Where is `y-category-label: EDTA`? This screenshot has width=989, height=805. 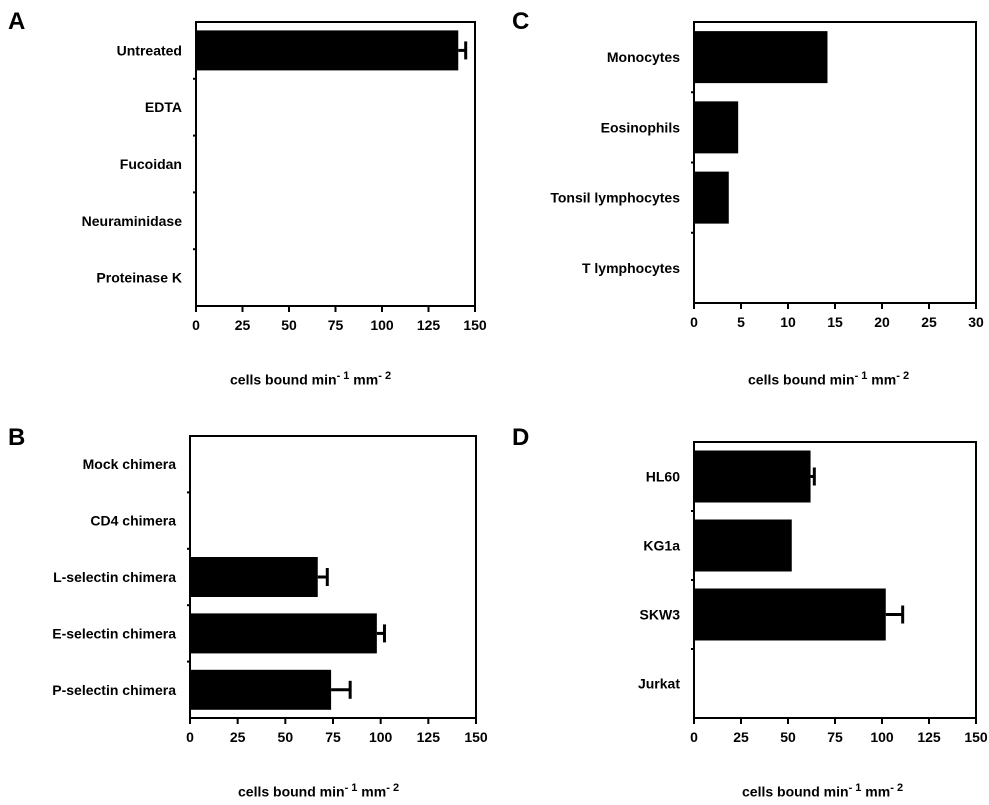
y-category-label: EDTA is located at coordinates (163, 107).